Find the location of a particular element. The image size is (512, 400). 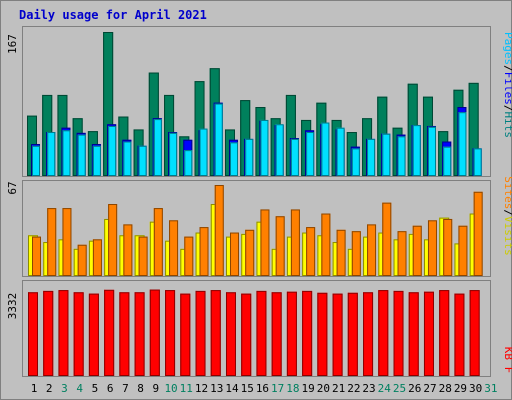

hits-legend: Pages/Files/Hits is located at coordinates (507, 85).